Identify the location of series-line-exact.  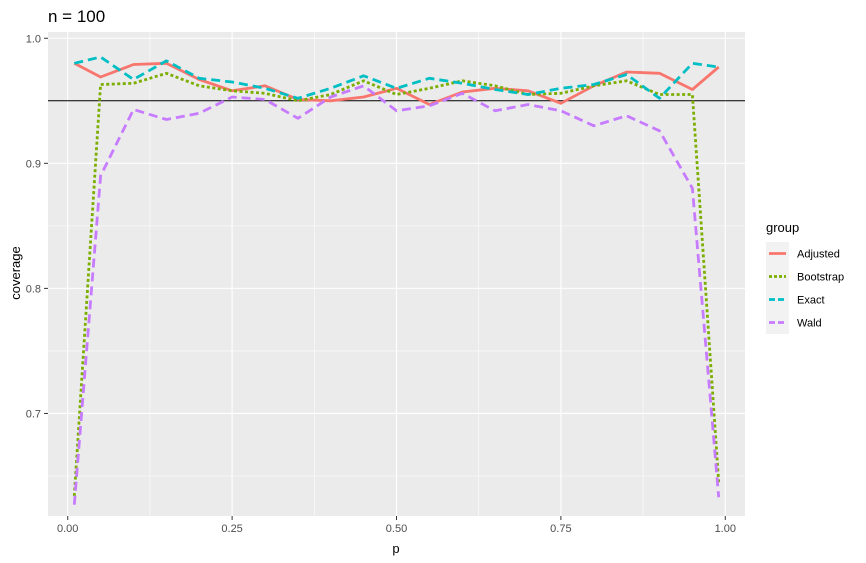
(396, 77).